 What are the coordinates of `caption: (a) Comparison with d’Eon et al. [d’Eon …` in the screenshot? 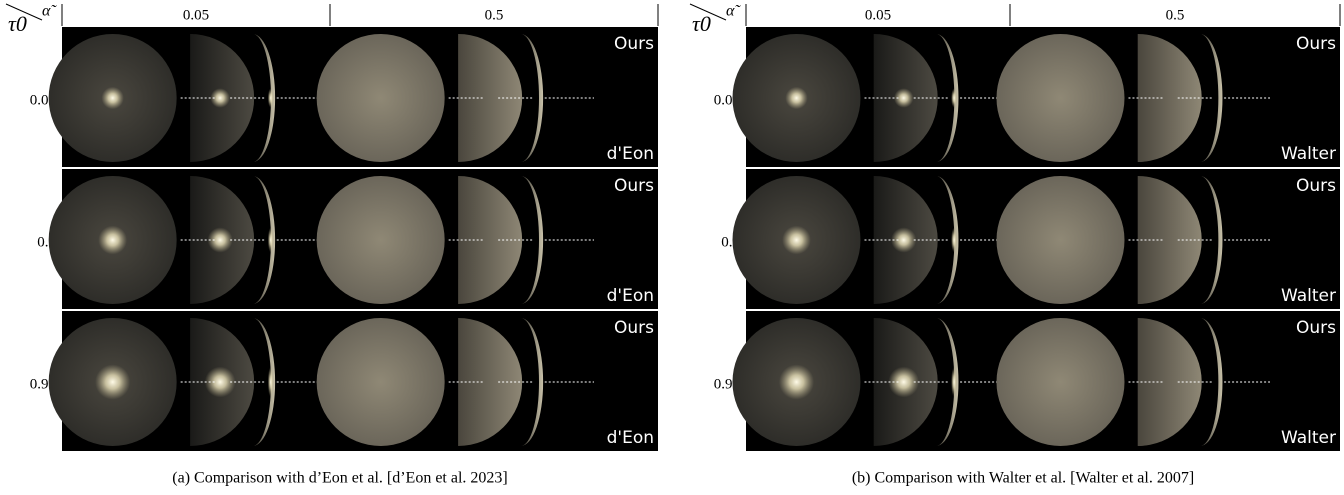 It's located at (339, 478).